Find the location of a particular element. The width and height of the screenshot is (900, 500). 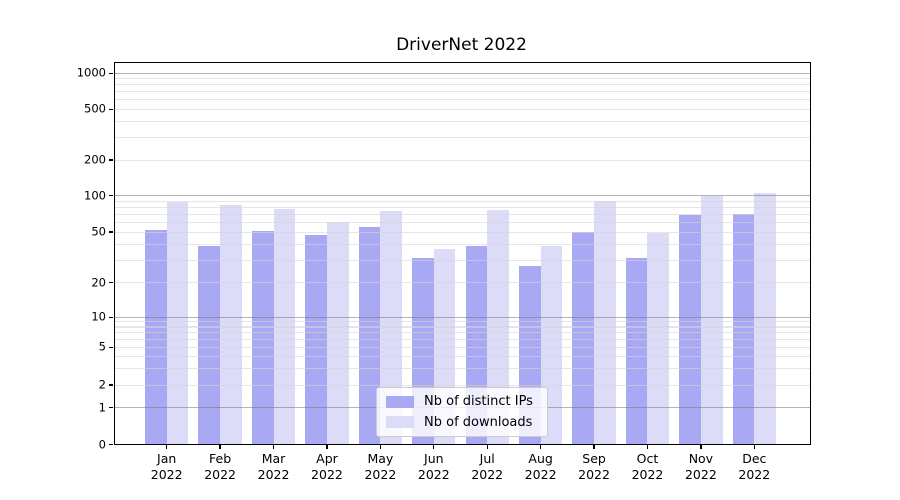

chart-title: DriverNet 2022 is located at coordinates (461, 45).